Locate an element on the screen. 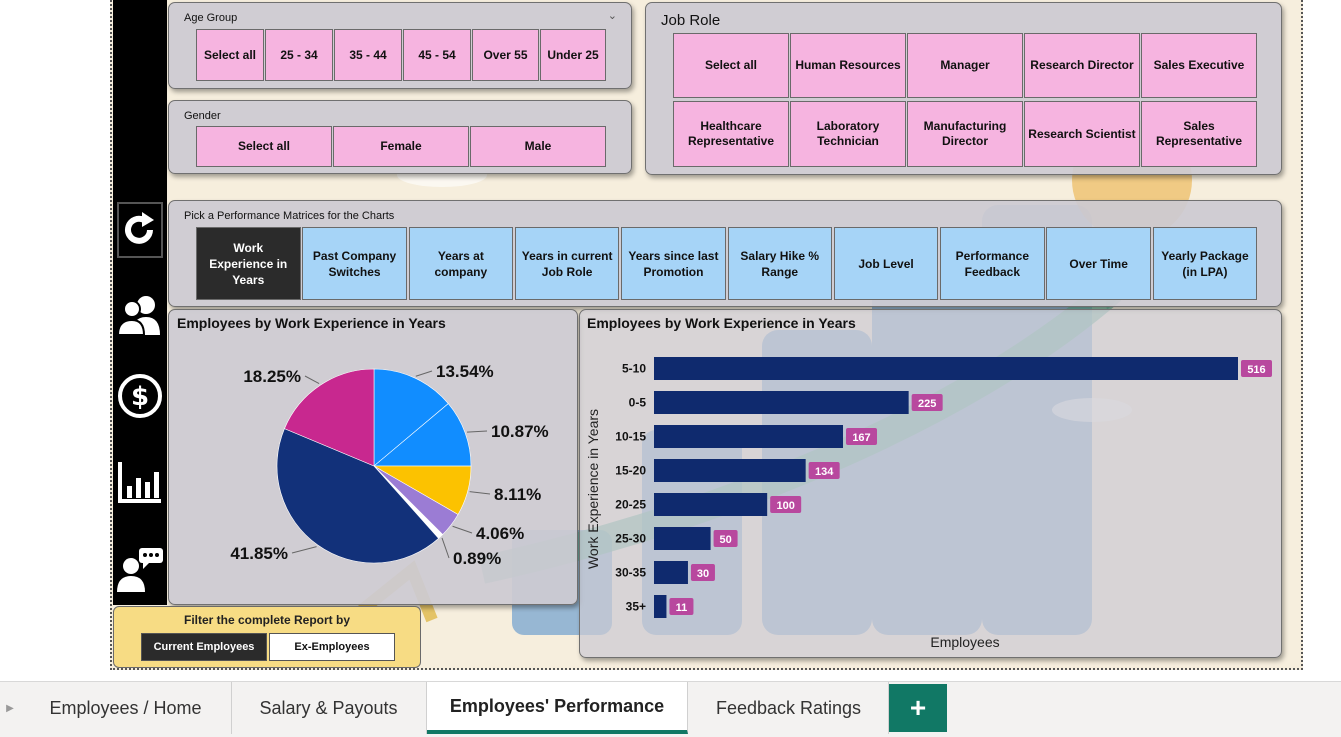  metric-option-years-at-company: Years at company is located at coordinates (461, 263).